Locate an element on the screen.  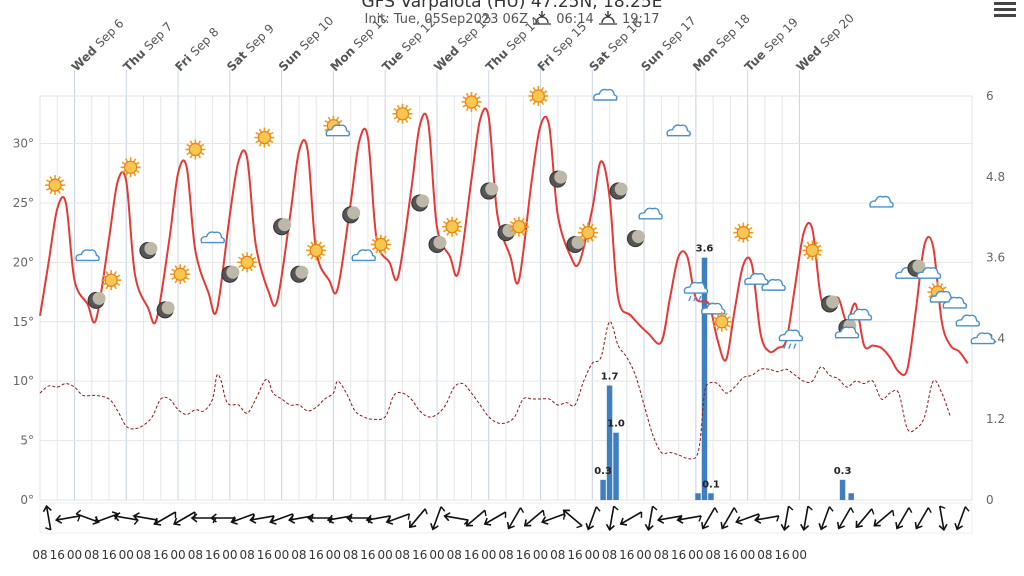
day-label: Fri Sep 15 is located at coordinates (562, 46).